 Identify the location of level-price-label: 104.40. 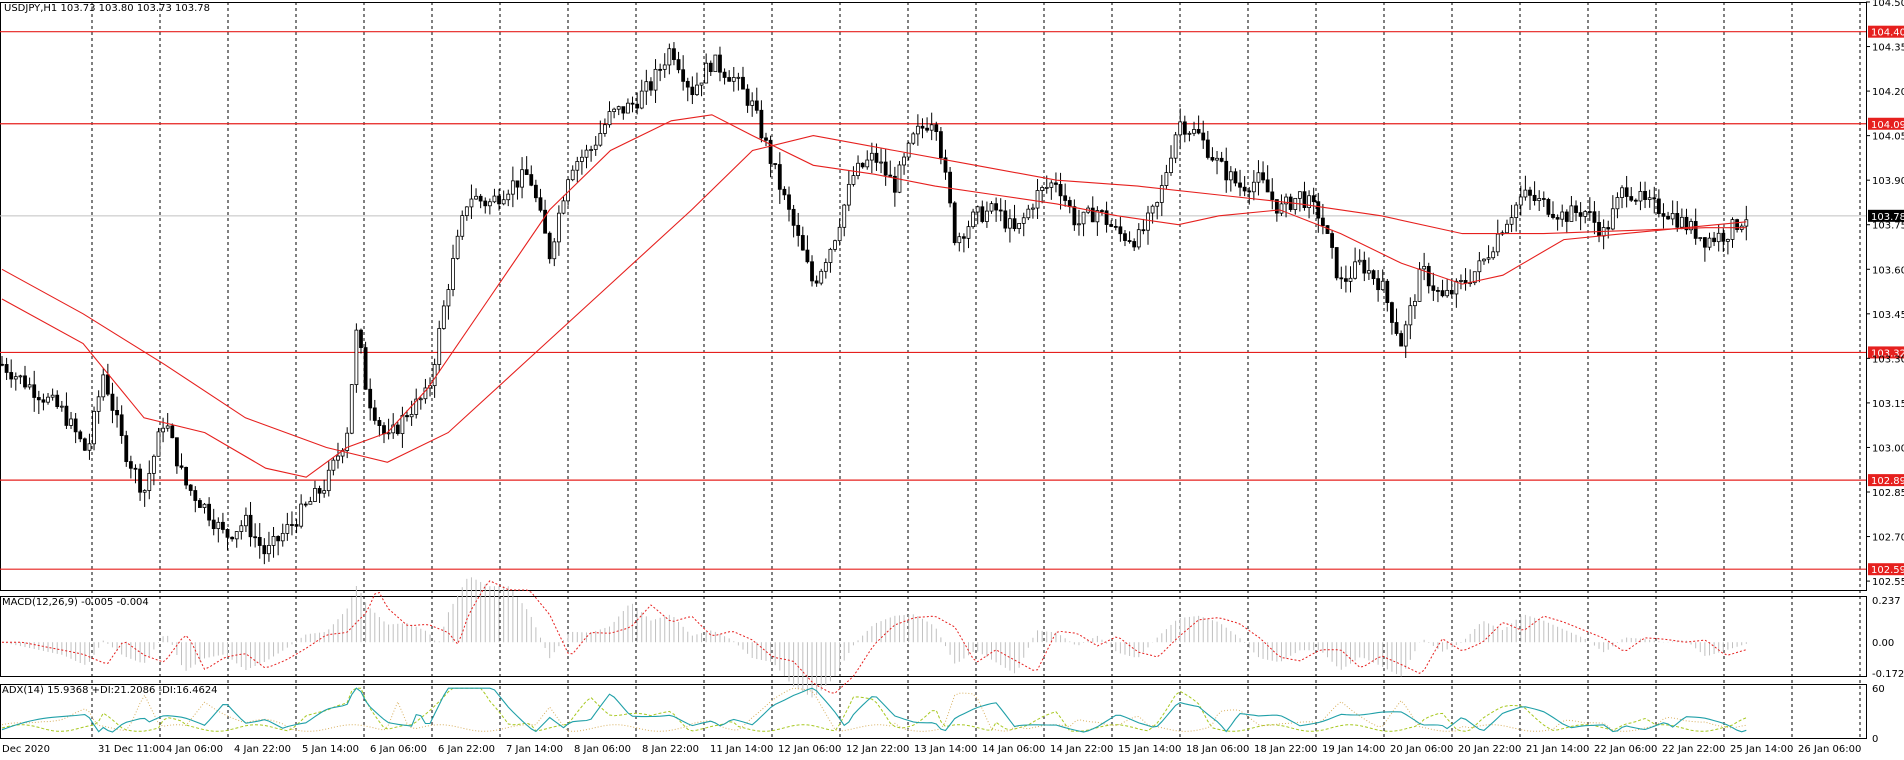
(1887, 33).